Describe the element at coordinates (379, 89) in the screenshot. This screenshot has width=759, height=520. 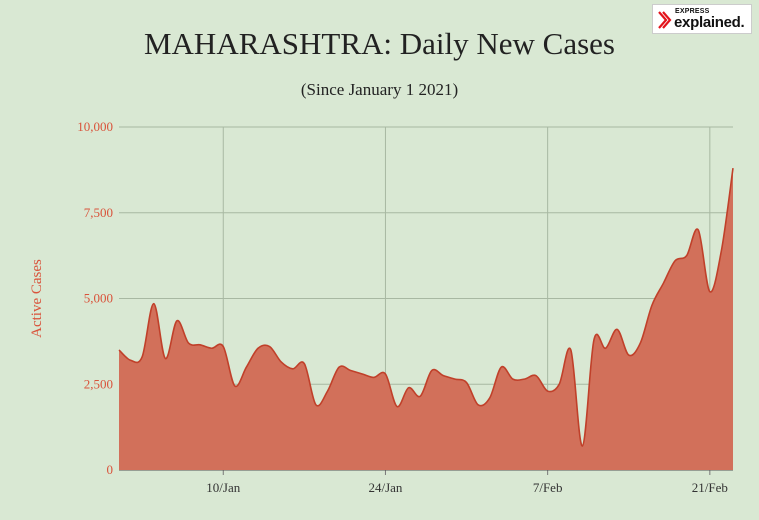
I see `chart-subtitle: (Since January 1 2021)` at that location.